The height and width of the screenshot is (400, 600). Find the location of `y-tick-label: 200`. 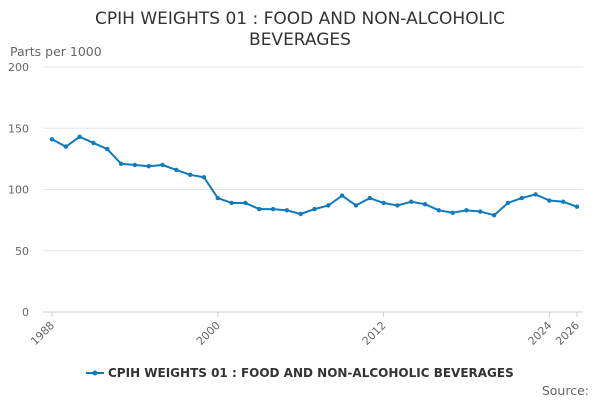

y-tick-label: 200 is located at coordinates (18, 67).